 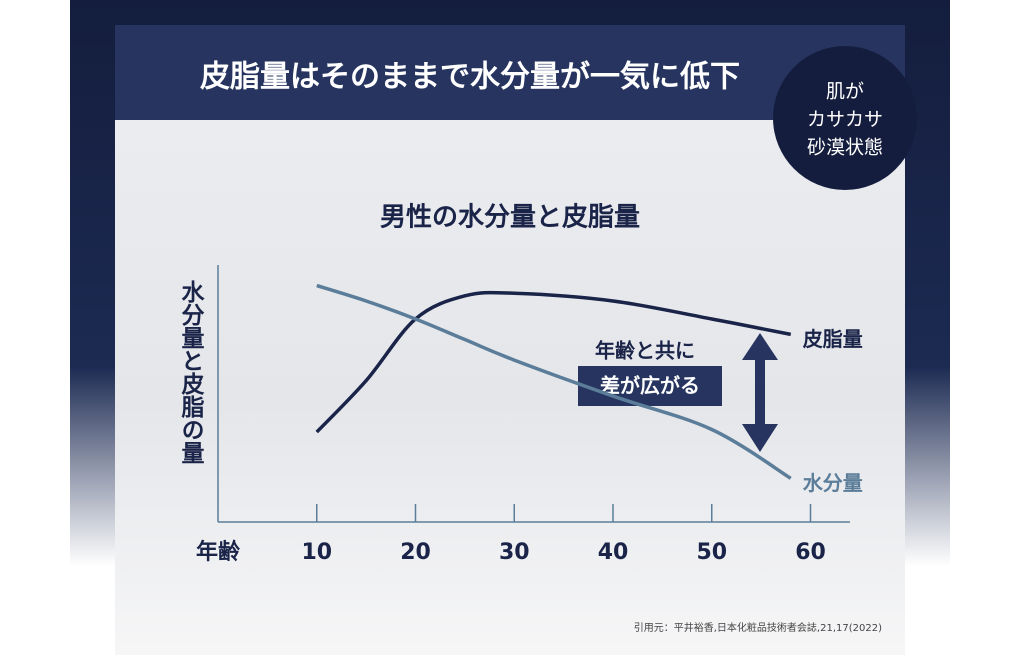 What do you see at coordinates (758, 627) in the screenshot?
I see `citation: 引用元：平井裕香,日本化粧品技術者会誌,21,17(2022)` at bounding box center [758, 627].